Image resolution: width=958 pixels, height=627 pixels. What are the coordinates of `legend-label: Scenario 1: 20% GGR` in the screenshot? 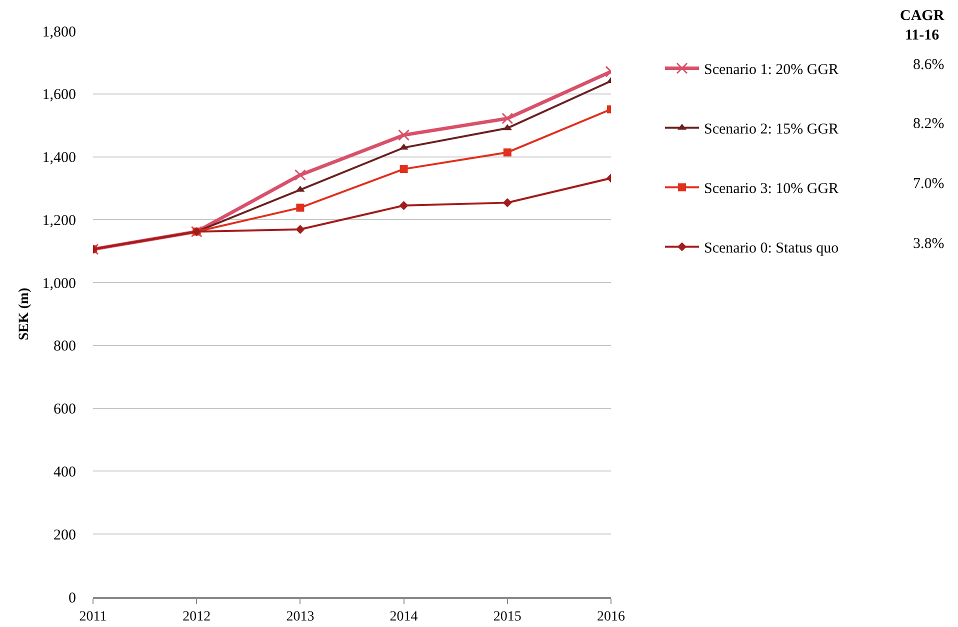 It's located at (771, 70).